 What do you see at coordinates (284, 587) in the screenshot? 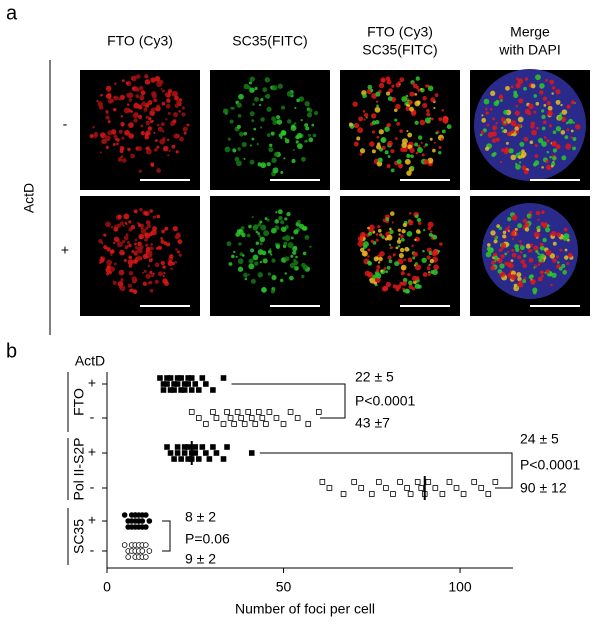
I see `x-tick-label: 50` at bounding box center [284, 587].